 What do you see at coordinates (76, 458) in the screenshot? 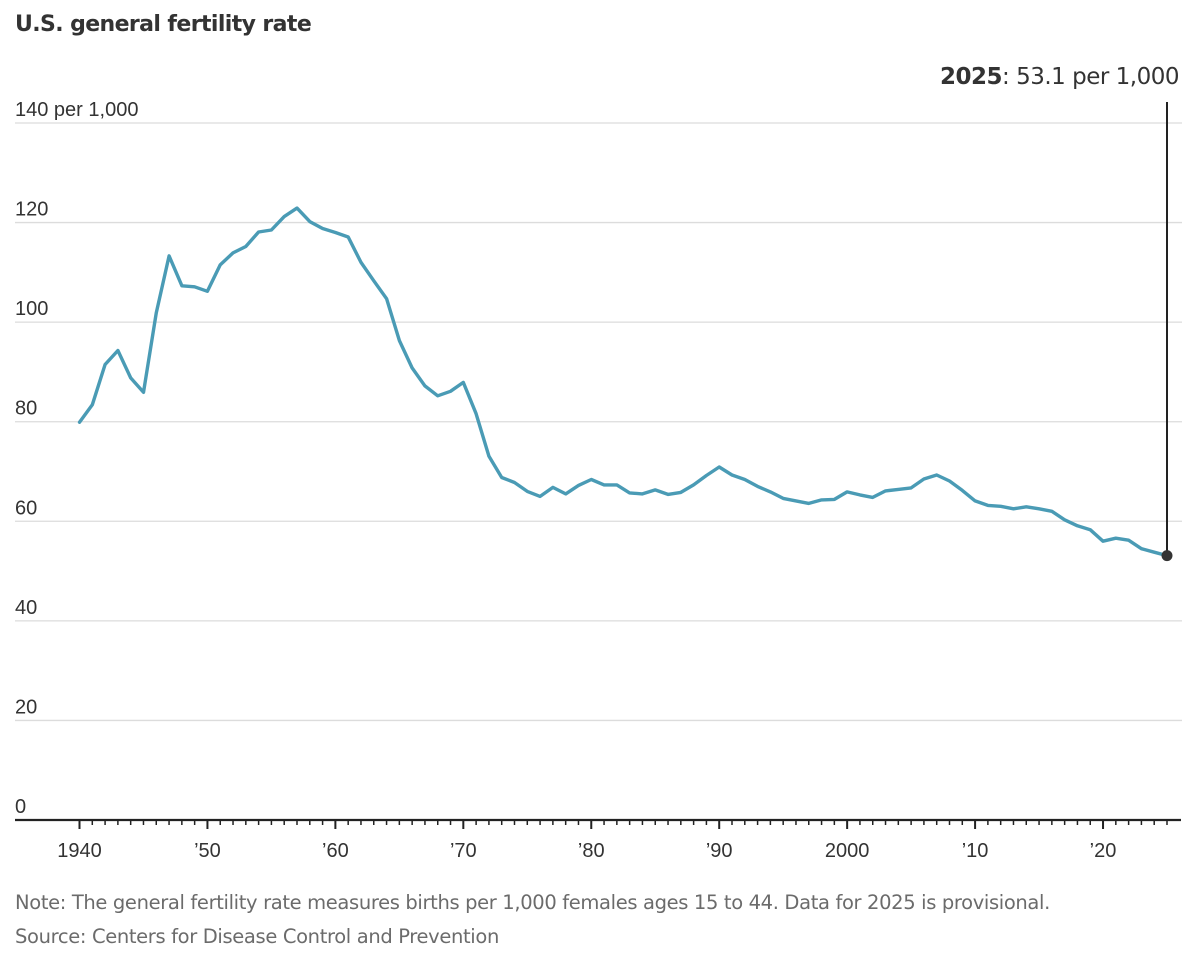
I see `y-axis-labels: 0 20 40 60 80 100 120 140 per 1,000` at bounding box center [76, 458].